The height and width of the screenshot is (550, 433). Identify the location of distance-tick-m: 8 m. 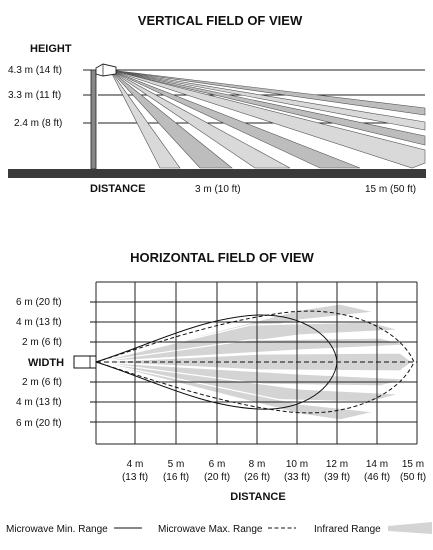
(257, 464).